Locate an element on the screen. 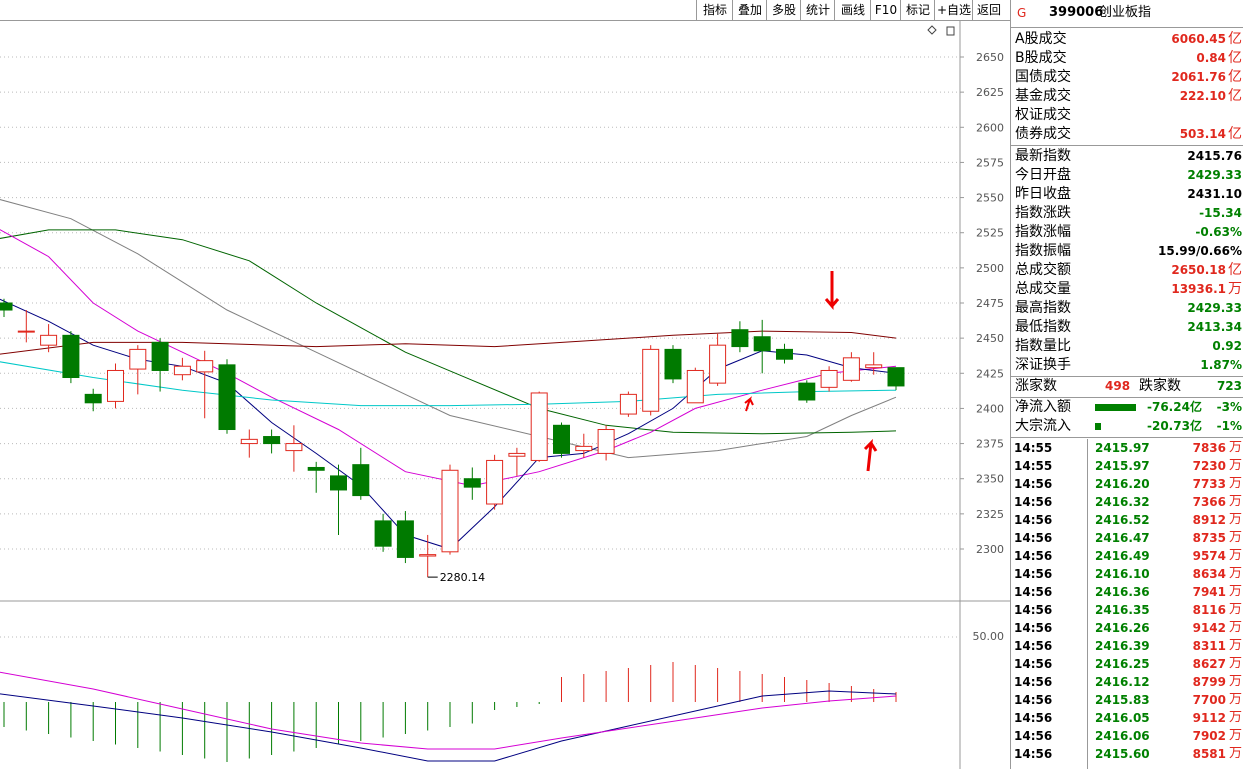 The image size is (1243, 769). row-value: -15.34 is located at coordinates (1220, 213).